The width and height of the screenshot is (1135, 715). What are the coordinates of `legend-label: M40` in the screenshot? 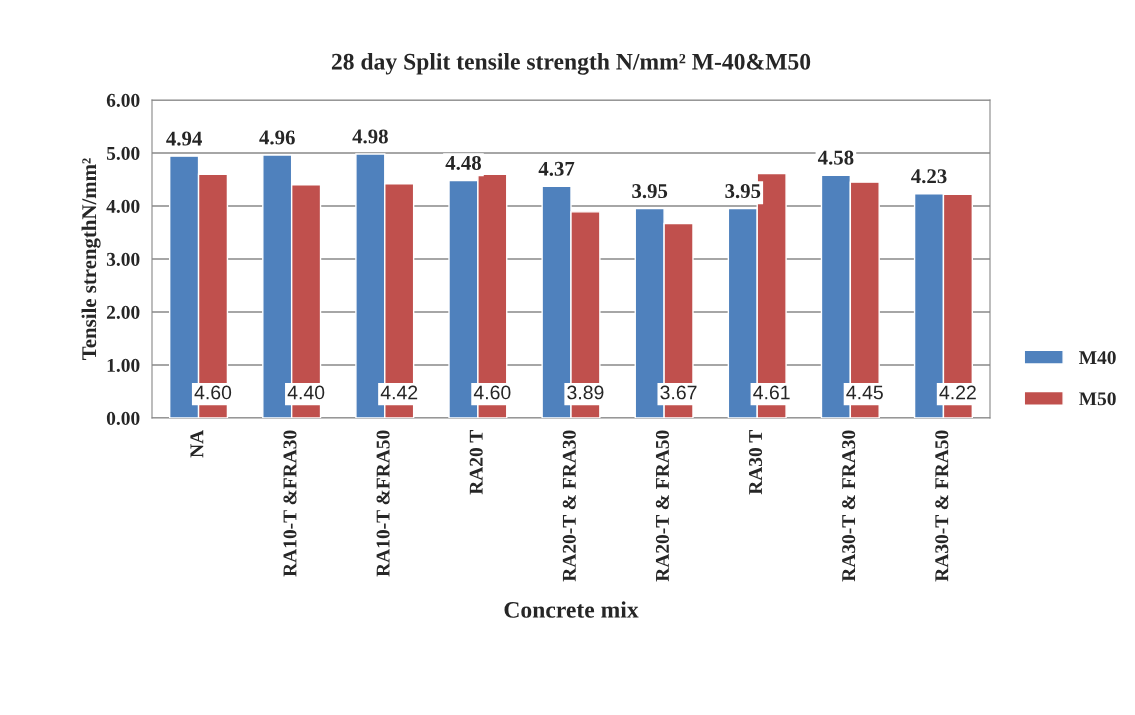 It's located at (1097, 358).